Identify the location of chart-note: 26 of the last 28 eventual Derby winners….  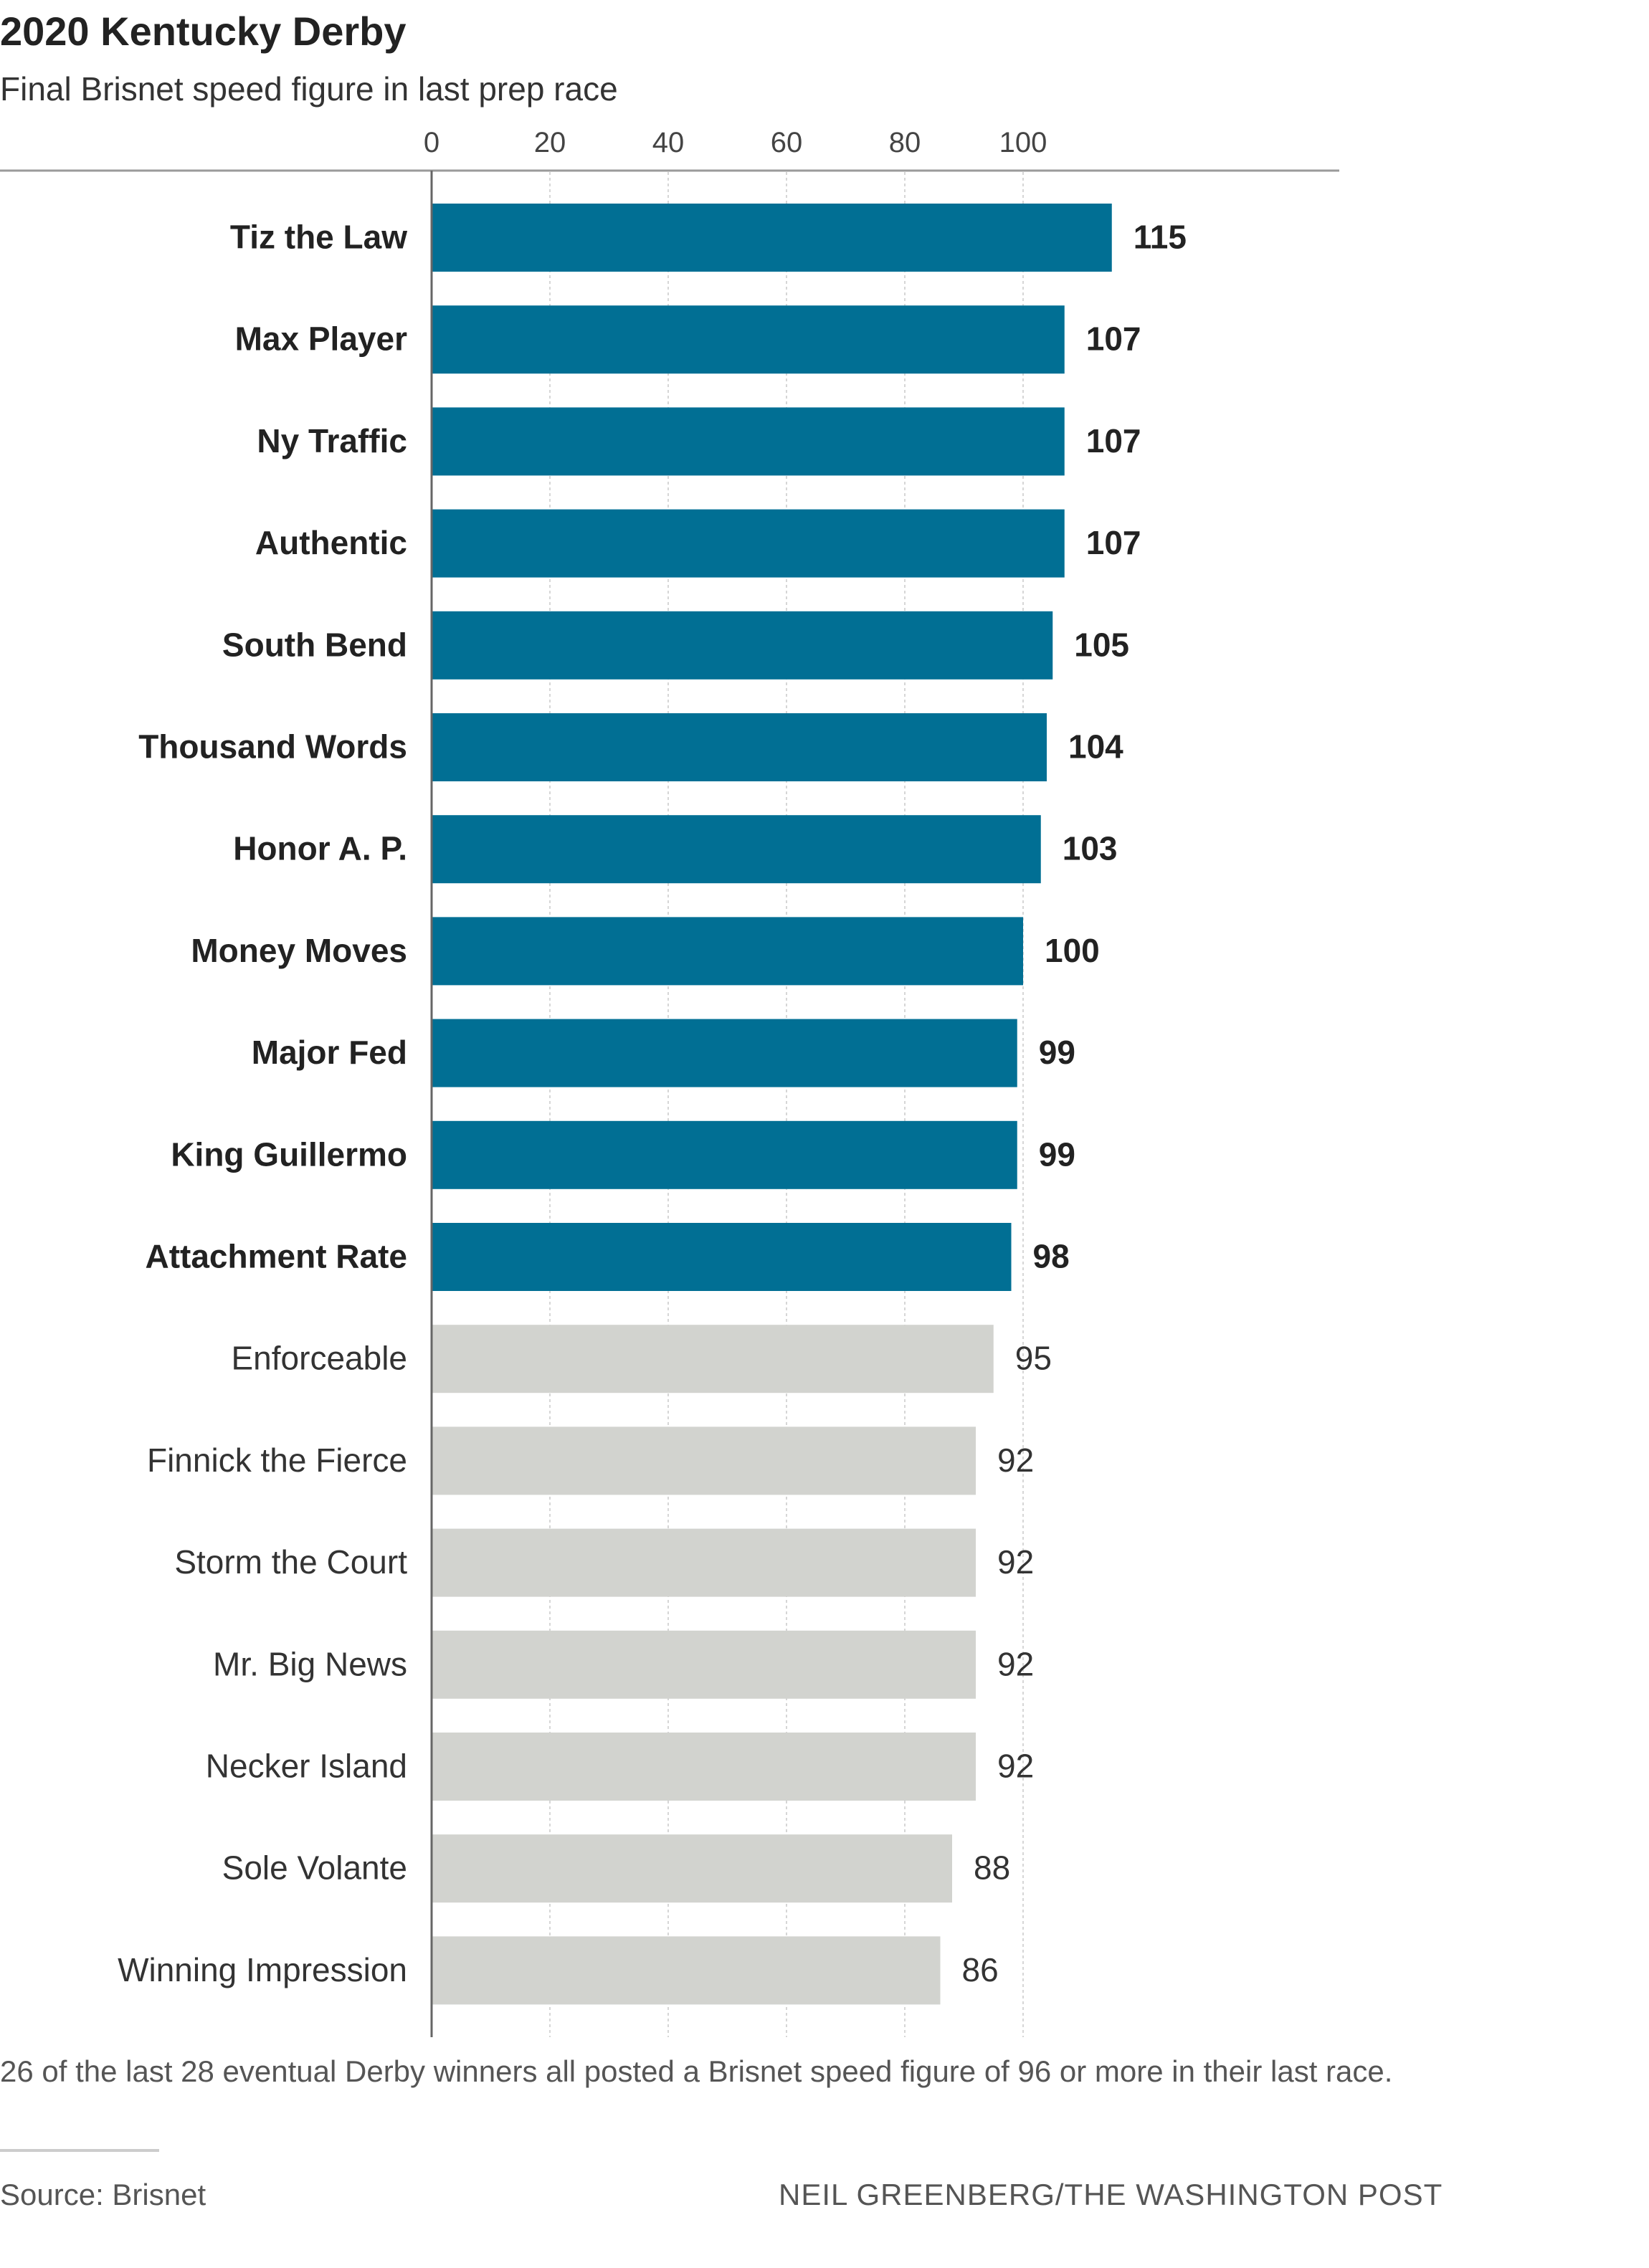
(696, 2071).